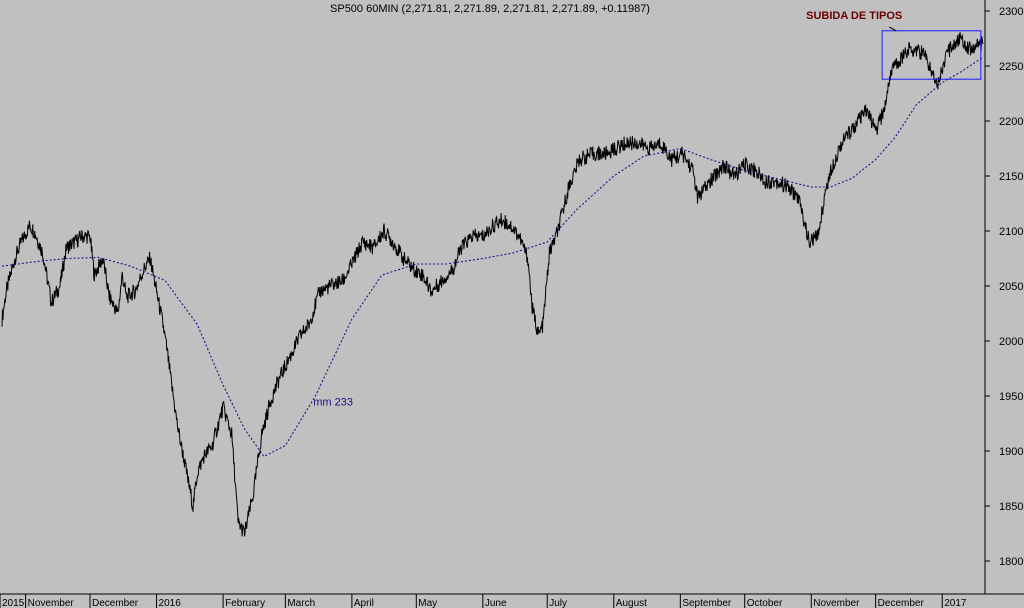 The height and width of the screenshot is (608, 1024). I want to click on y-tick-label: 2200, so click(1011, 122).